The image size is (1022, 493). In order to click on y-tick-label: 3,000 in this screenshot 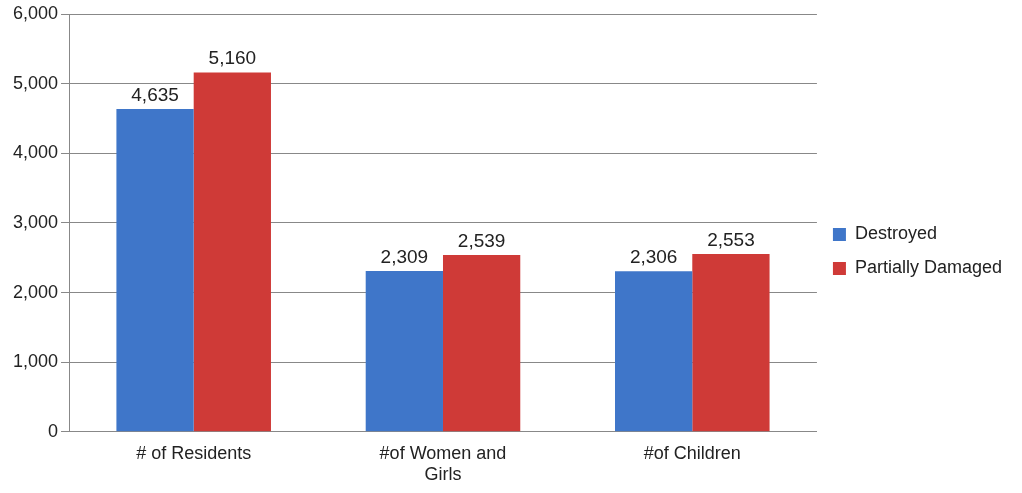, I will do `click(36, 221)`.